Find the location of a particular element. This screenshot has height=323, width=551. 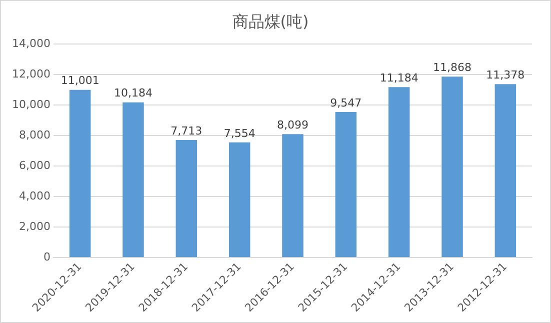

data-label: 8,099 is located at coordinates (292, 125).